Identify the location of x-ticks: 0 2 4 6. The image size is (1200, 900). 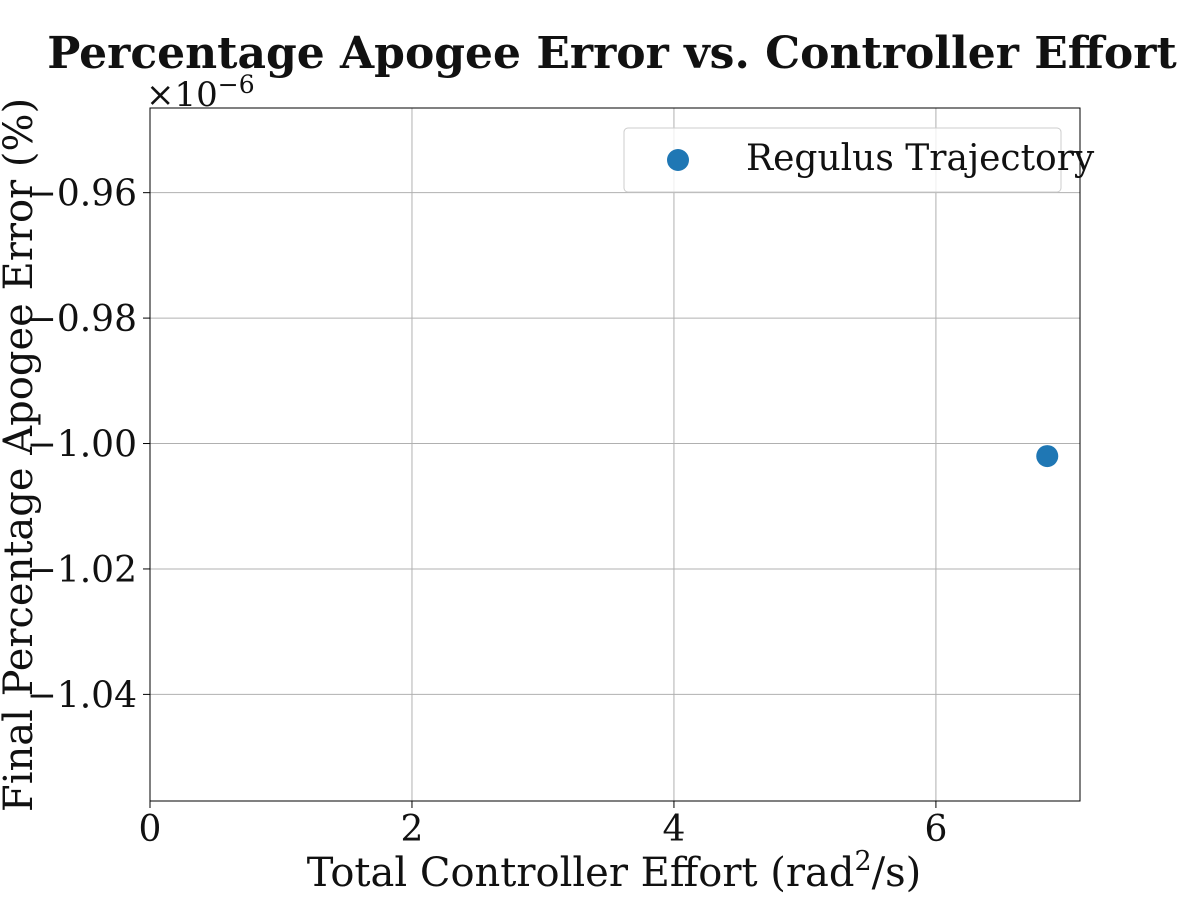
(543, 825).